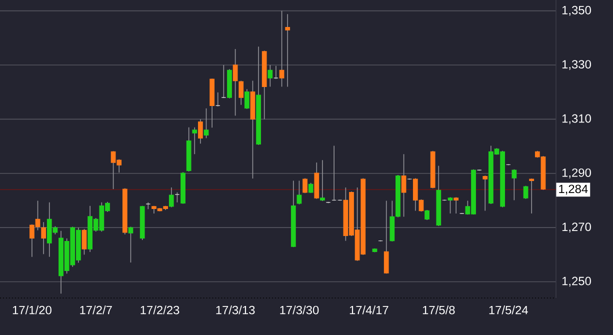  What do you see at coordinates (32, 310) in the screenshot?
I see `x-tick-label: 17/1/20` at bounding box center [32, 310].